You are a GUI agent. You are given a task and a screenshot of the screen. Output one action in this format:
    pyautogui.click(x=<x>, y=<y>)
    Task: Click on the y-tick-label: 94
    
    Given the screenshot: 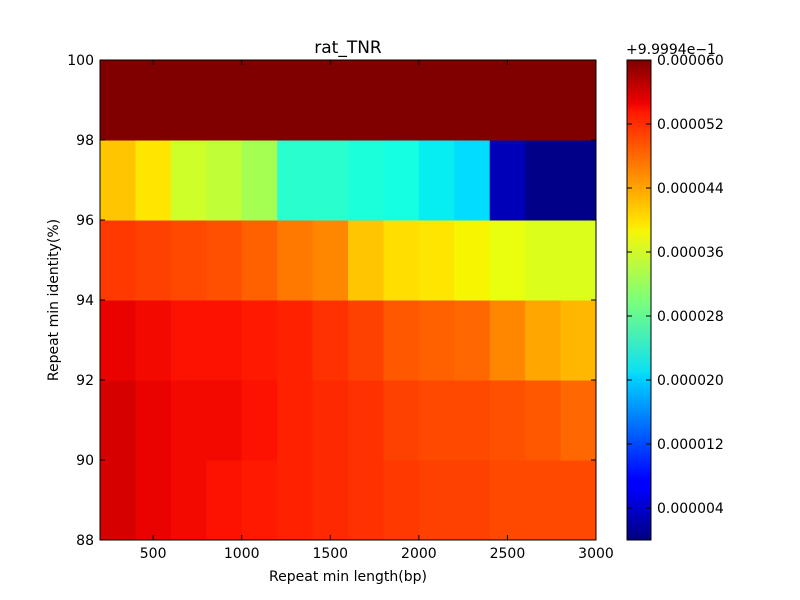 What is the action you would take?
    pyautogui.click(x=85, y=301)
    